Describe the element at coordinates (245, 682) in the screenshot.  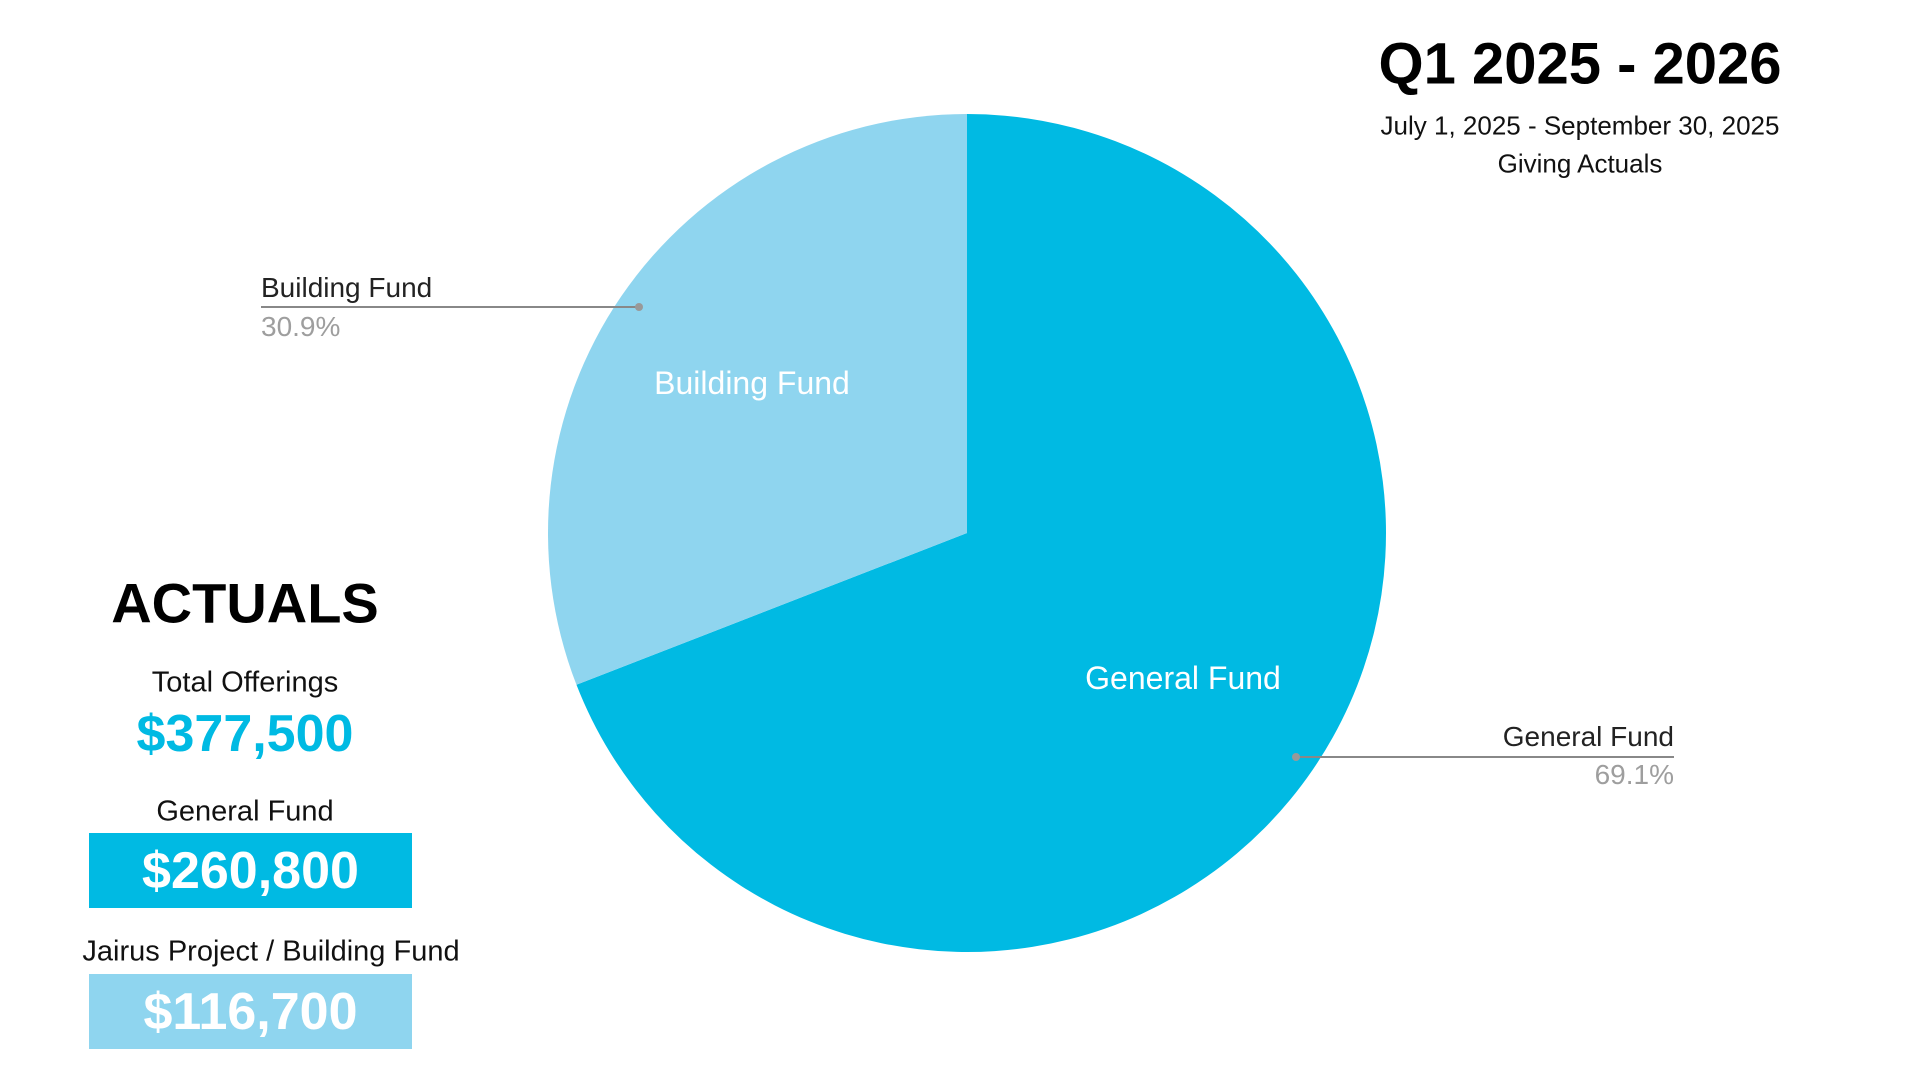
I see `total-offerings-label: Total Offerings` at that location.